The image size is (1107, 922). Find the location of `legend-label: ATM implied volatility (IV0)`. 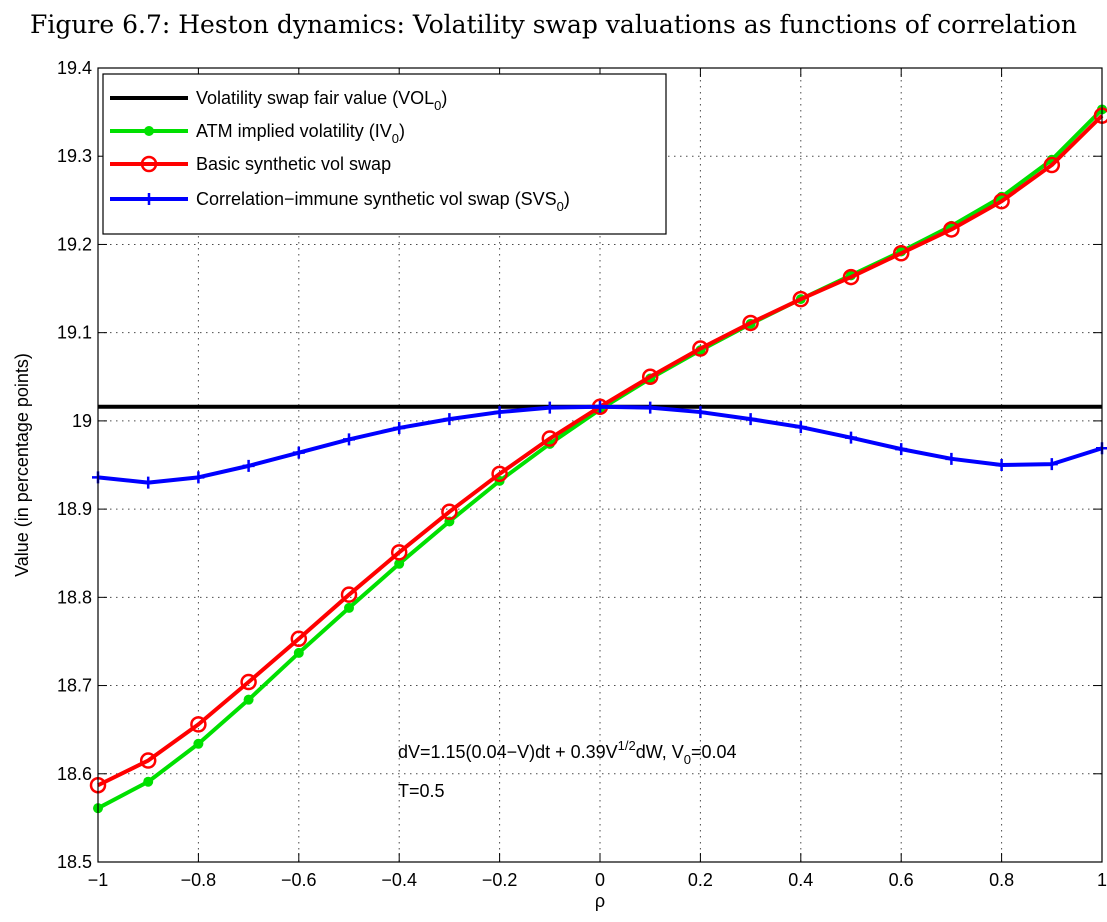

legend-label: ATM implied volatility (IV0) is located at coordinates (300, 133).